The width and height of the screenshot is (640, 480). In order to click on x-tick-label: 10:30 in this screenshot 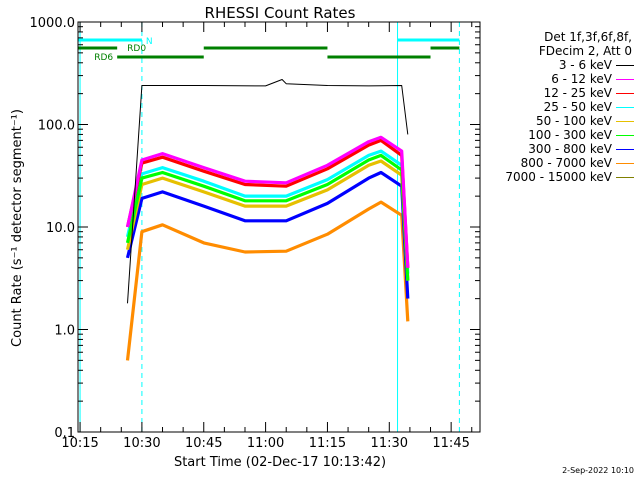, I will do `click(141, 443)`.